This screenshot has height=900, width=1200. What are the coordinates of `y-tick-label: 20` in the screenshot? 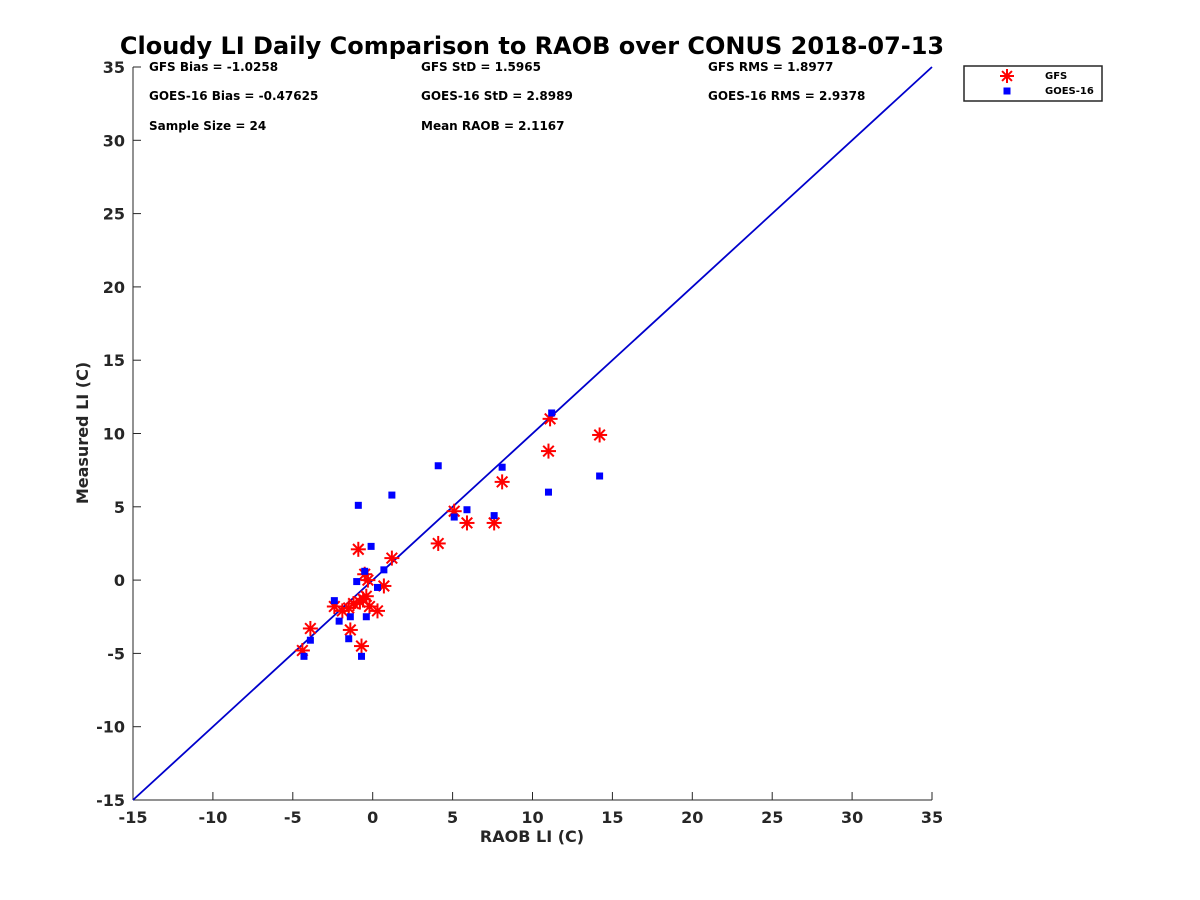 It's located at (114, 287).